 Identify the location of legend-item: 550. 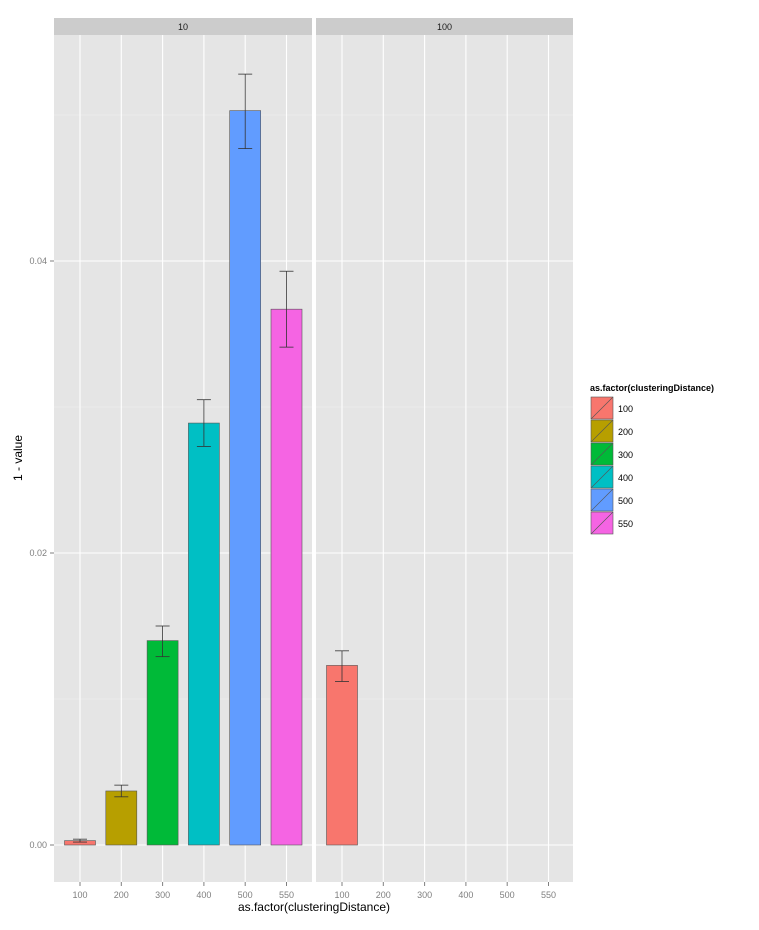
(611, 523).